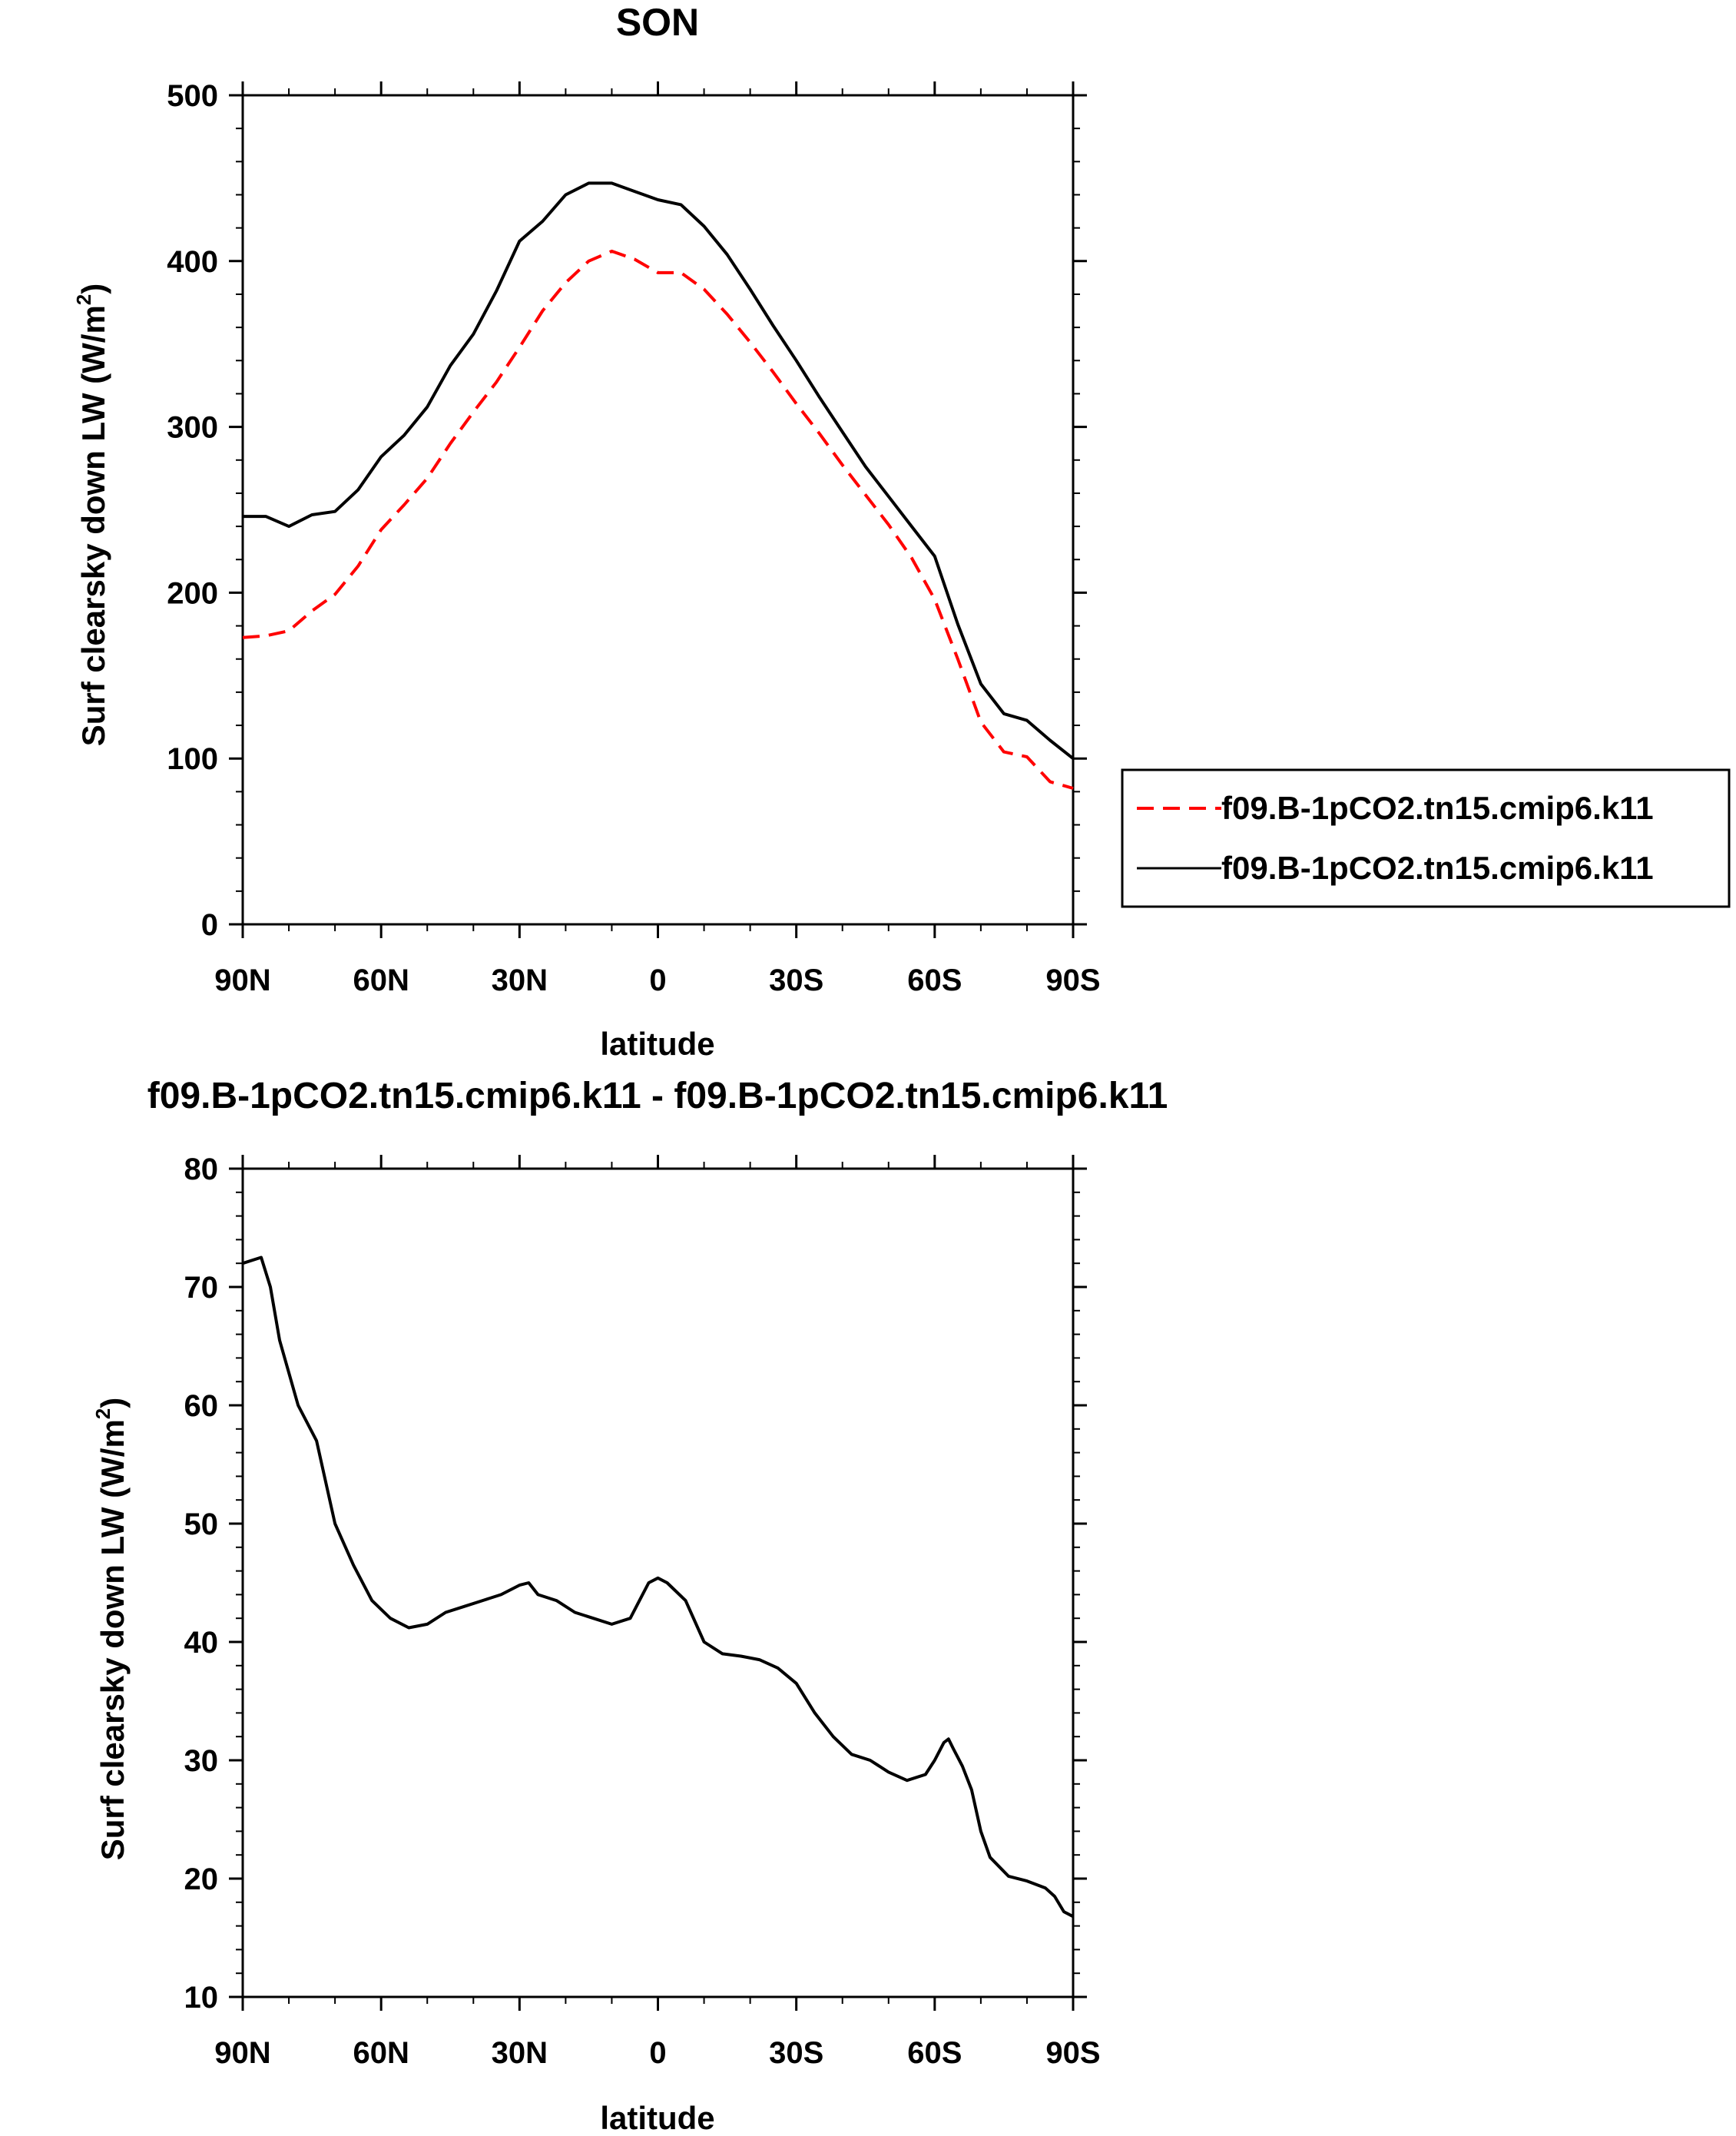 The height and width of the screenshot is (2136, 1736). What do you see at coordinates (202, 1643) in the screenshot?
I see `bottom-y-tick-label: 40` at bounding box center [202, 1643].